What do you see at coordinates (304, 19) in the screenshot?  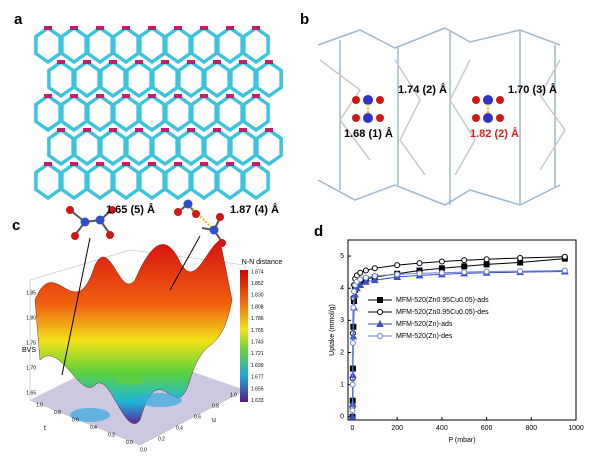 I see `panel-label: b` at bounding box center [304, 19].